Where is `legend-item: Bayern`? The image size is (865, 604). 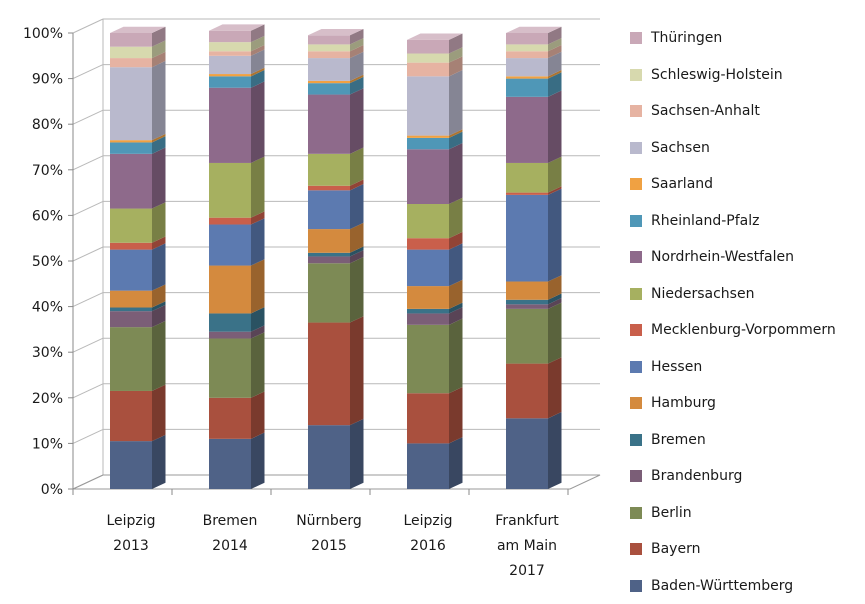 legend-item: Bayern is located at coordinates (747, 549).